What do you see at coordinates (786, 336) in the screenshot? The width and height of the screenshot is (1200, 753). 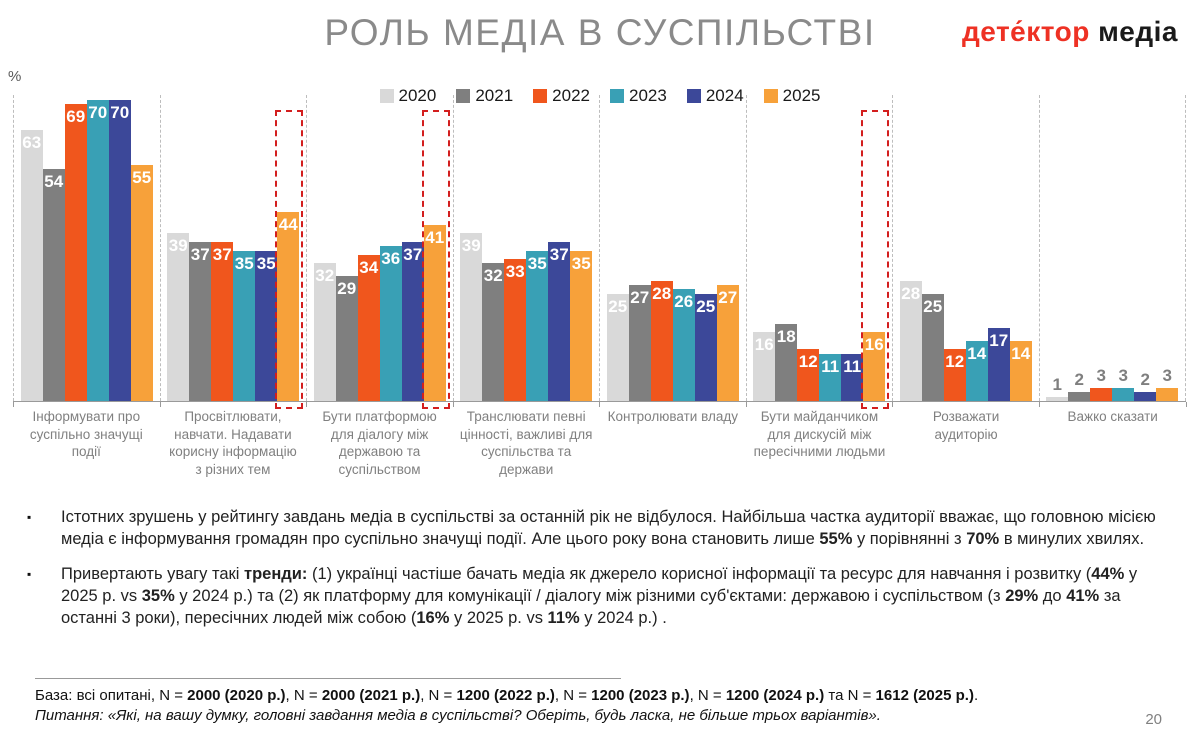 I see `bar-value-label: 18` at bounding box center [786, 336].